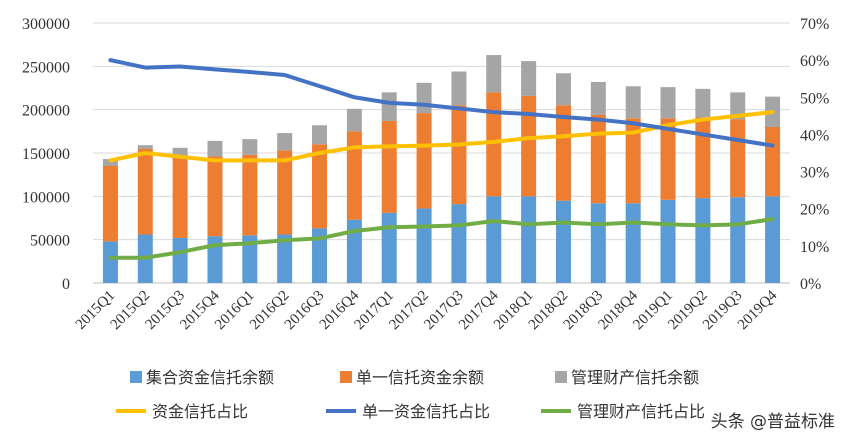 The width and height of the screenshot is (849, 442). I want to click on legend-label: 资金信托占比, so click(200, 411).